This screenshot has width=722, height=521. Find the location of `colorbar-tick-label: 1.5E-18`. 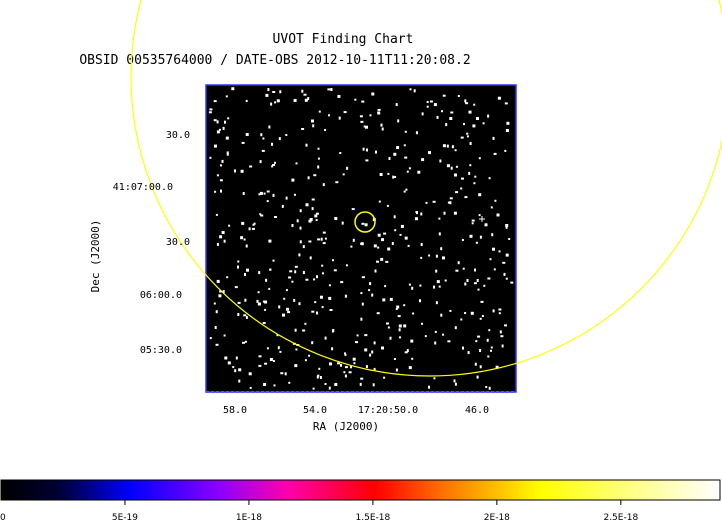

colorbar-tick-label: 1.5E-18 is located at coordinates (373, 517).